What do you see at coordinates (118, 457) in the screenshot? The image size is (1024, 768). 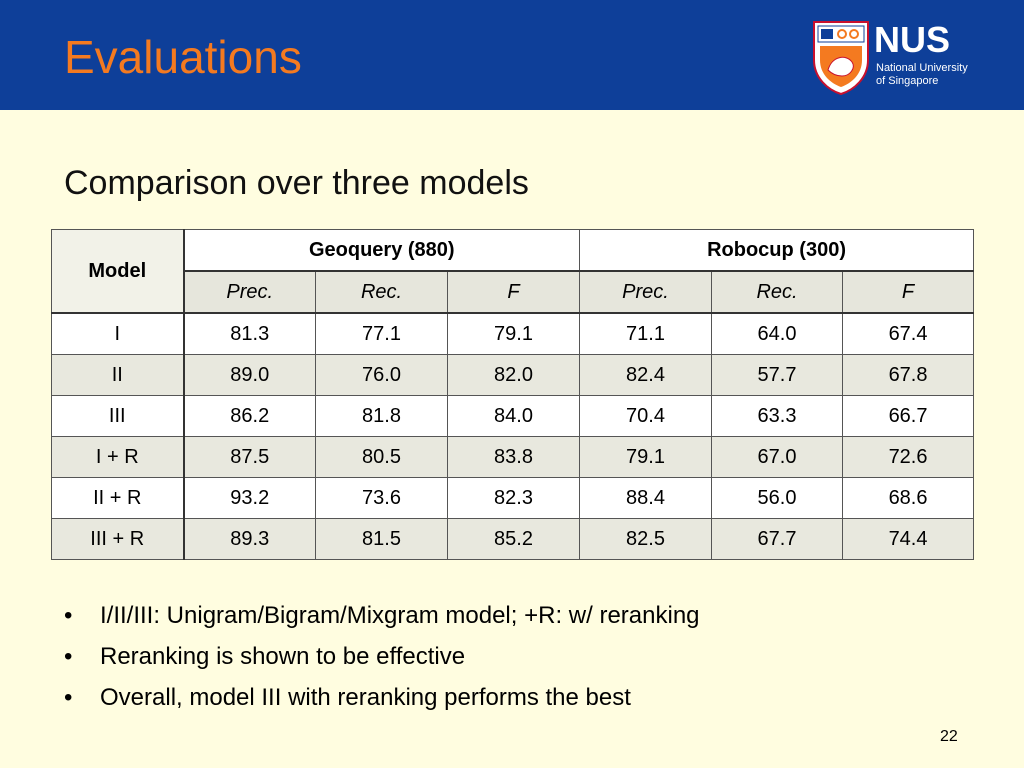 I see `model-cell: I + R` at bounding box center [118, 457].